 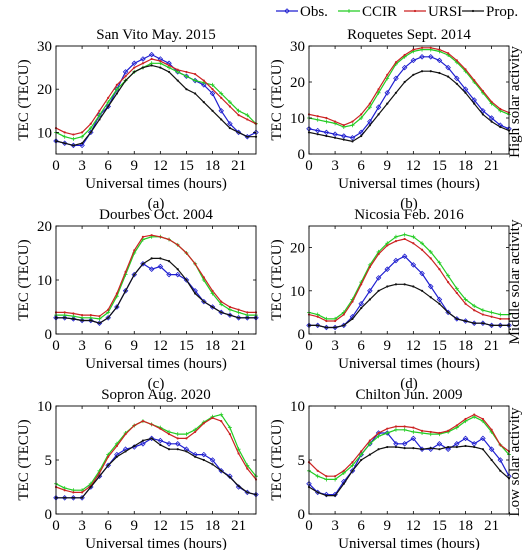 I want to click on y-tick-label: 30, so click(x=297, y=47).